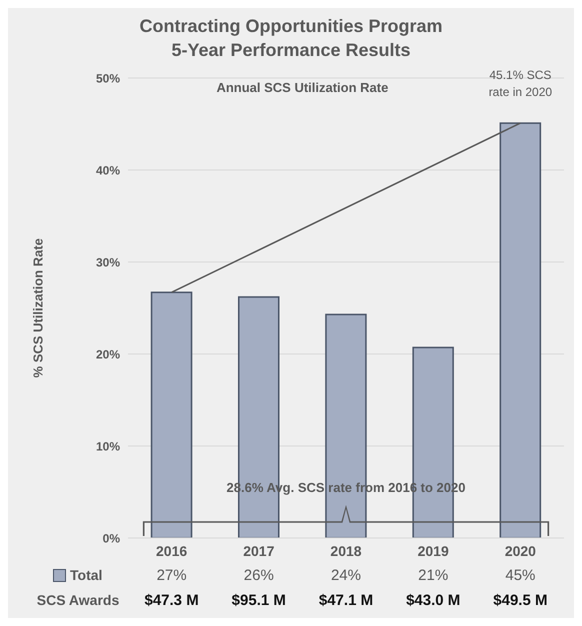 This screenshot has width=582, height=626. I want to click on y-tick-label: 50%, so click(108, 78).